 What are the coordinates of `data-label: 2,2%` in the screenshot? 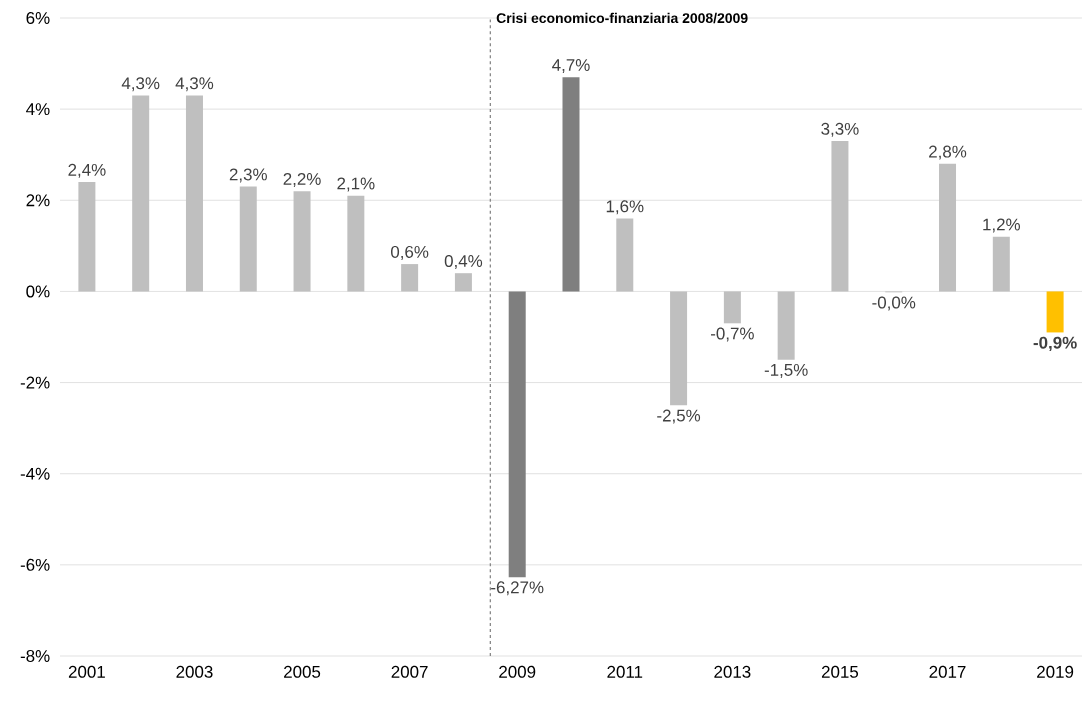 It's located at (302, 179).